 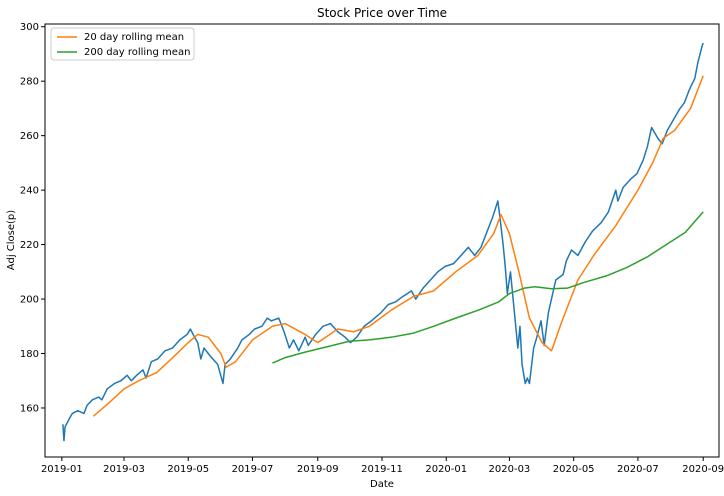 I want to click on y-tick-label: 240, so click(x=29, y=191).